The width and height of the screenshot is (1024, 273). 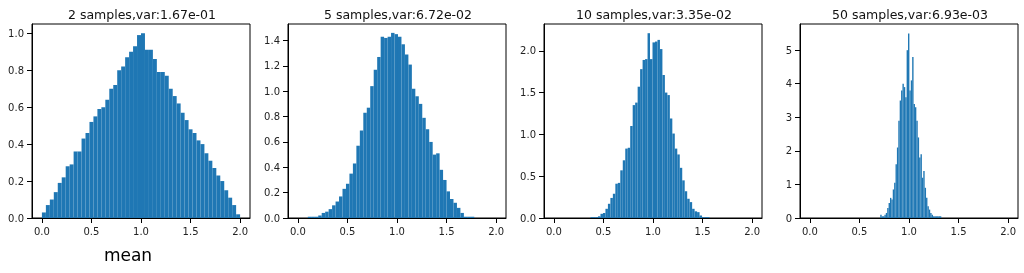 I want to click on chart-title: 10 samples,var:3.35e-02, so click(x=654, y=14).